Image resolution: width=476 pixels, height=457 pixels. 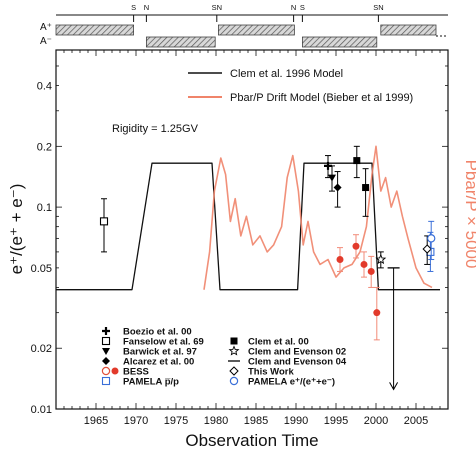 I want to click on legend-label-left-5: PAMELA p̅/p, so click(x=151, y=382).